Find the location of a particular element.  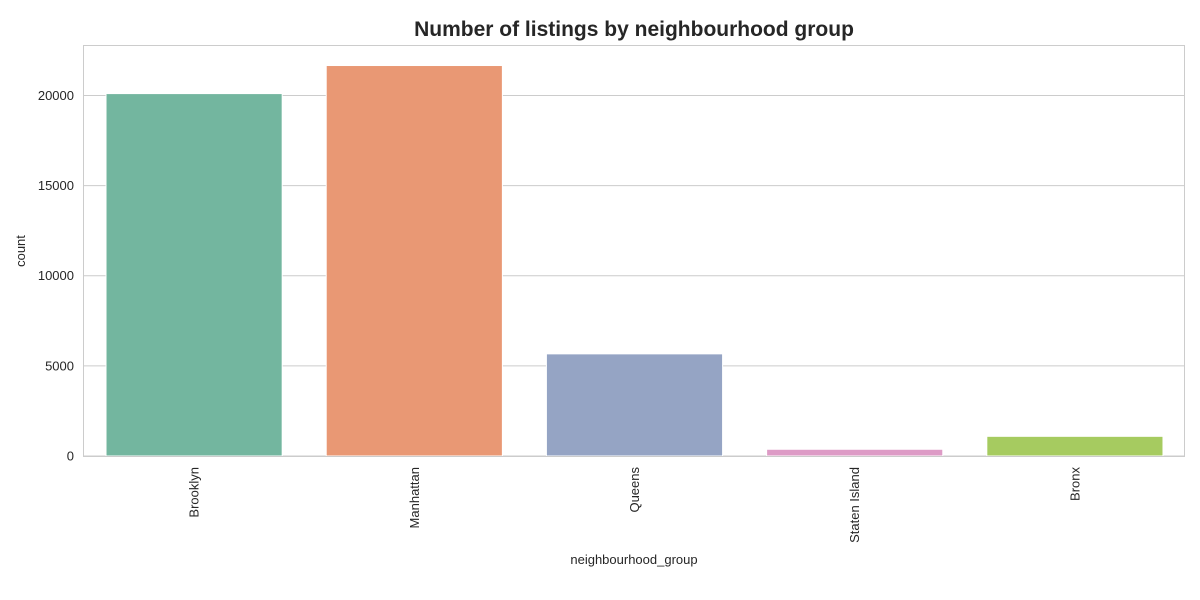

y-ticks: 0 5000 10000 15000 20000 is located at coordinates (56, 276).